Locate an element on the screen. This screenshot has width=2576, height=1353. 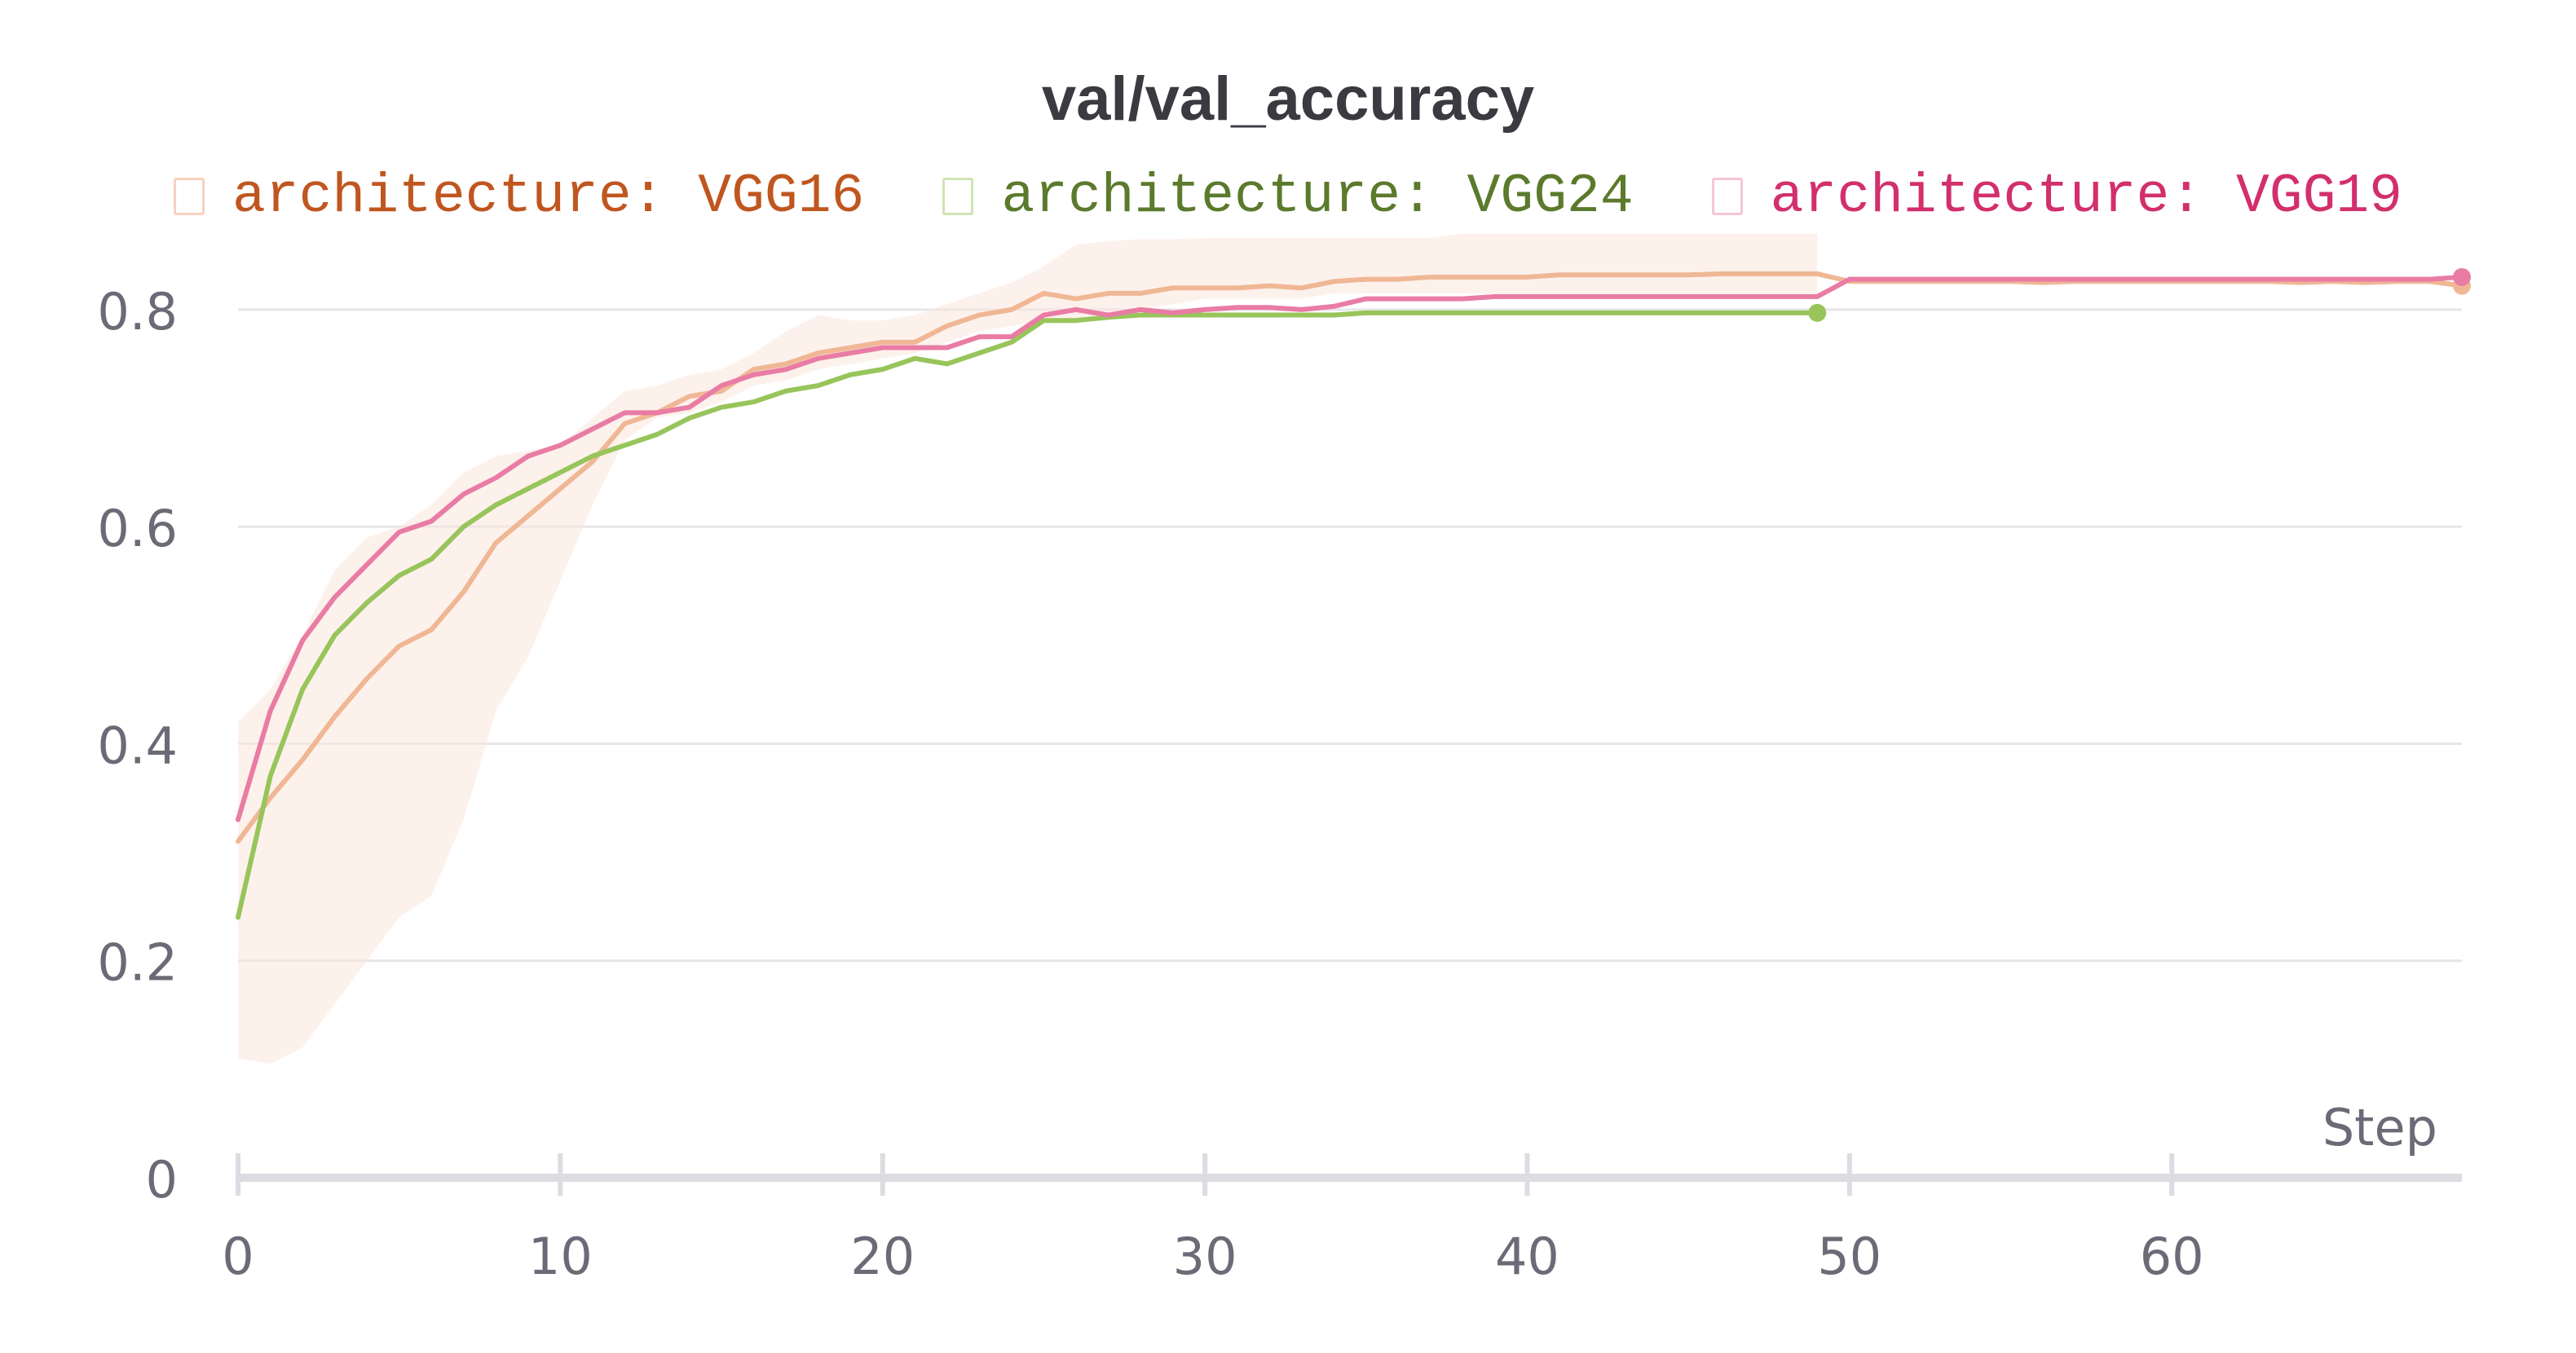
legend-label-vgg16: architecture: VGG16 is located at coordinates (548, 196).